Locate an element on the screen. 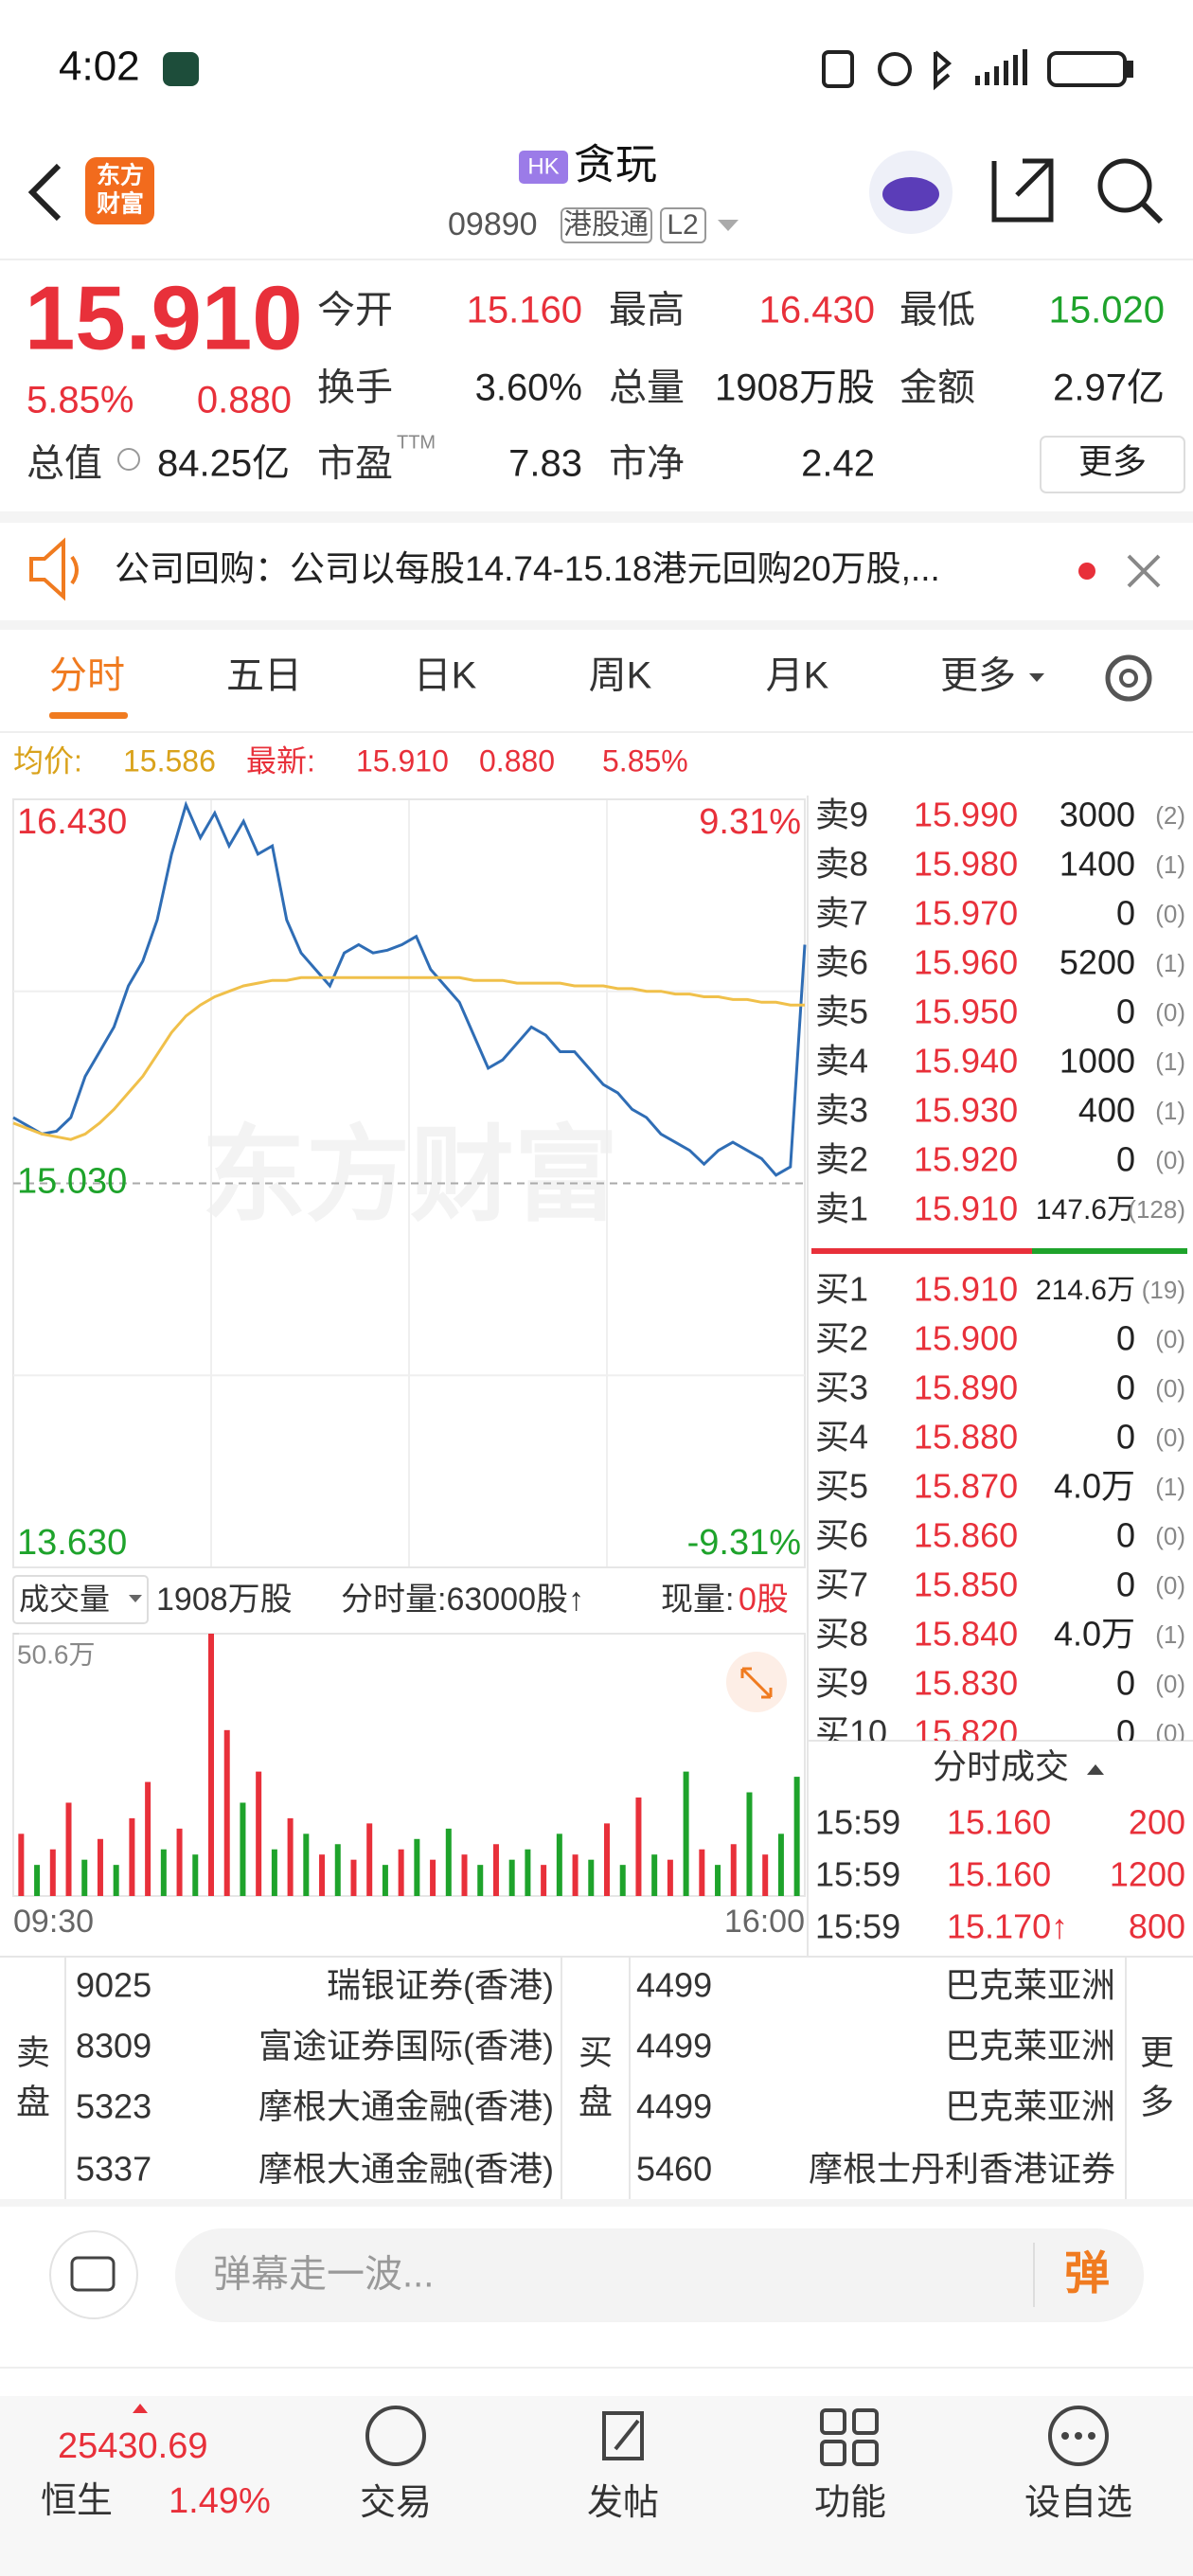  field-sup: TTM is located at coordinates (416, 442).